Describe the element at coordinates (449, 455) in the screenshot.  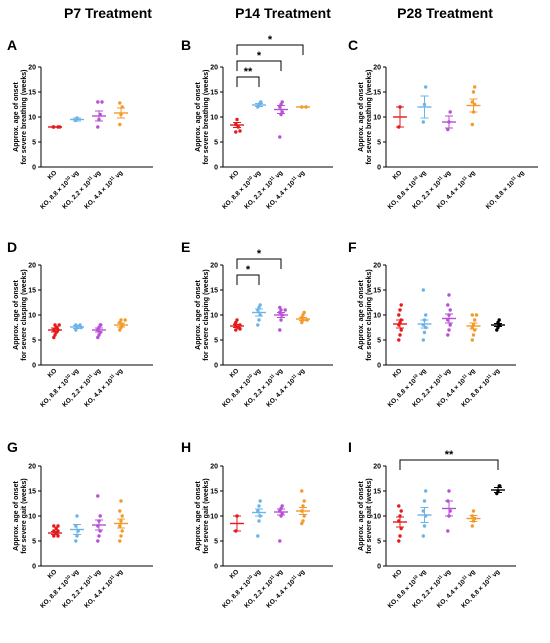
I see `significance-label: **` at that location.